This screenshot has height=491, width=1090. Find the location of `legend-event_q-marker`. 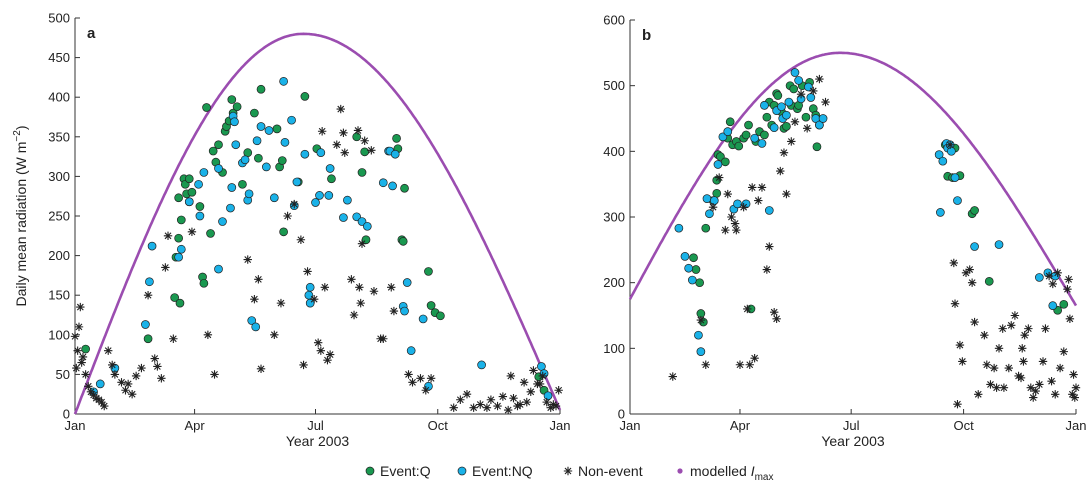

legend-event_q-marker is located at coordinates (370, 471).